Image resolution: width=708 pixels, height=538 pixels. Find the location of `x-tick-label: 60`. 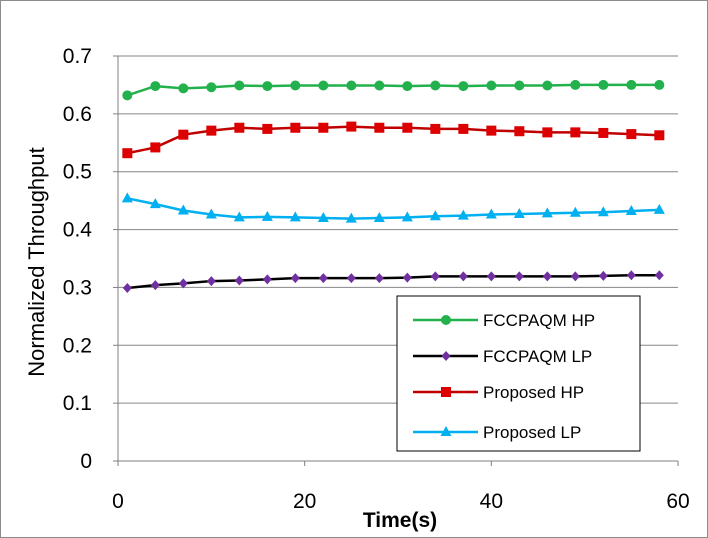

x-tick-label: 60 is located at coordinates (677, 501).